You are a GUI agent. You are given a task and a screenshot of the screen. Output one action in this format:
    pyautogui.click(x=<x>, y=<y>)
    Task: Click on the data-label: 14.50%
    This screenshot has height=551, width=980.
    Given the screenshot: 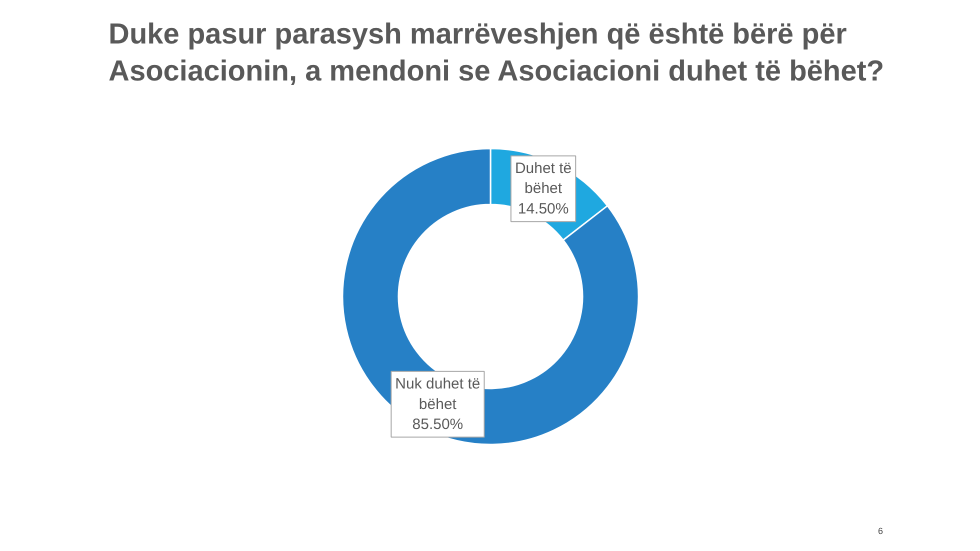 What is the action you would take?
    pyautogui.click(x=543, y=209)
    